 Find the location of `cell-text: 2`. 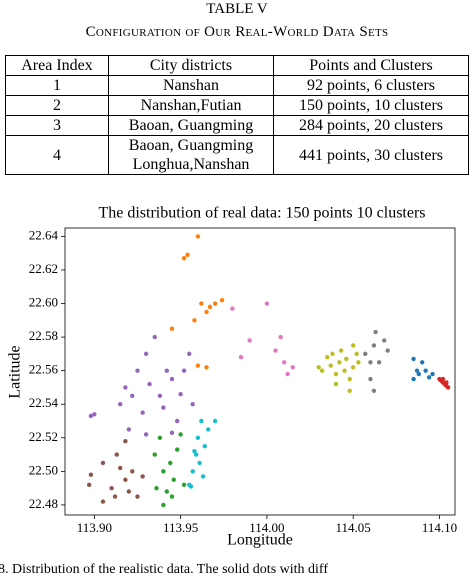

cell-text: 2 is located at coordinates (57, 105).